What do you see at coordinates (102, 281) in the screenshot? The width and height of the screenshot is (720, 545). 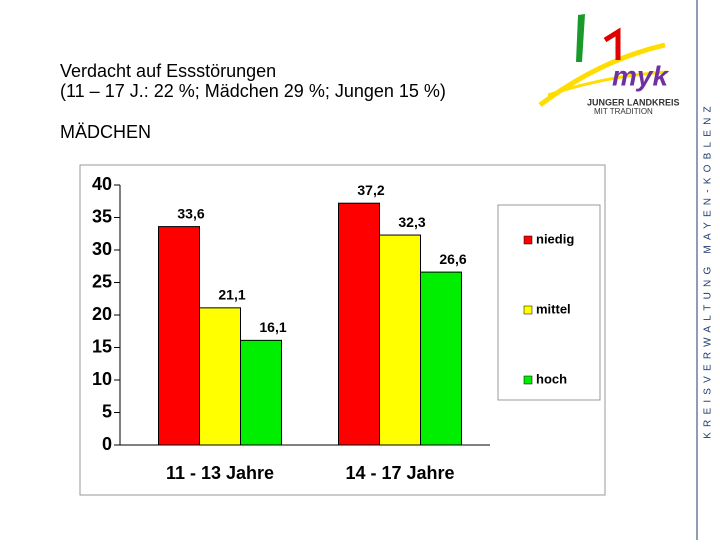 I see `y-tick-label: 25` at bounding box center [102, 281].